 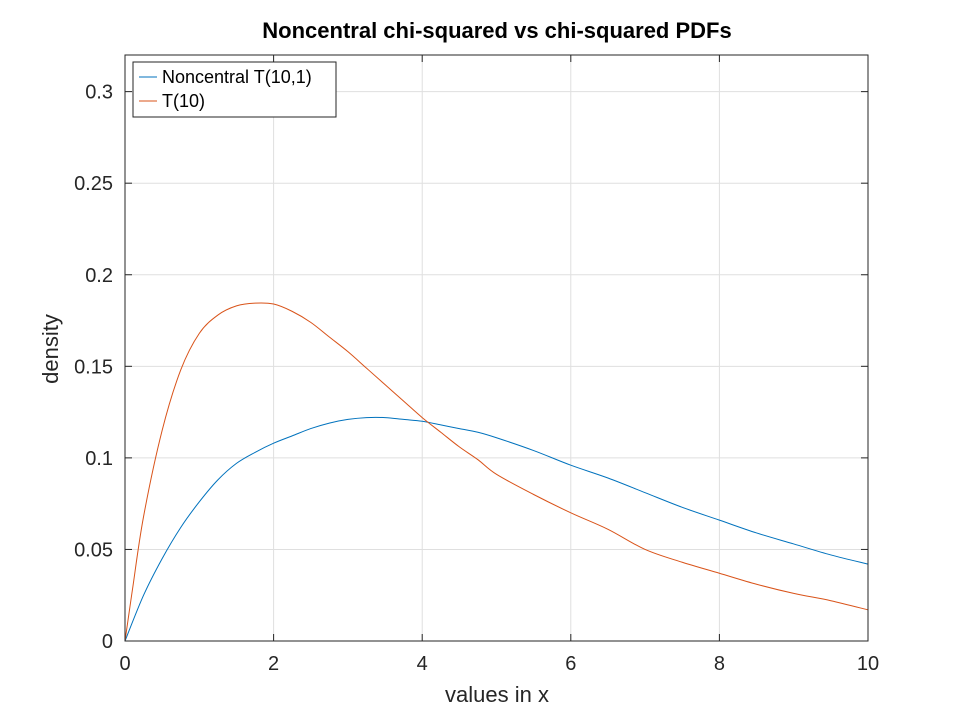 What do you see at coordinates (273, 664) in the screenshot?
I see `x-tick-label: 2` at bounding box center [273, 664].